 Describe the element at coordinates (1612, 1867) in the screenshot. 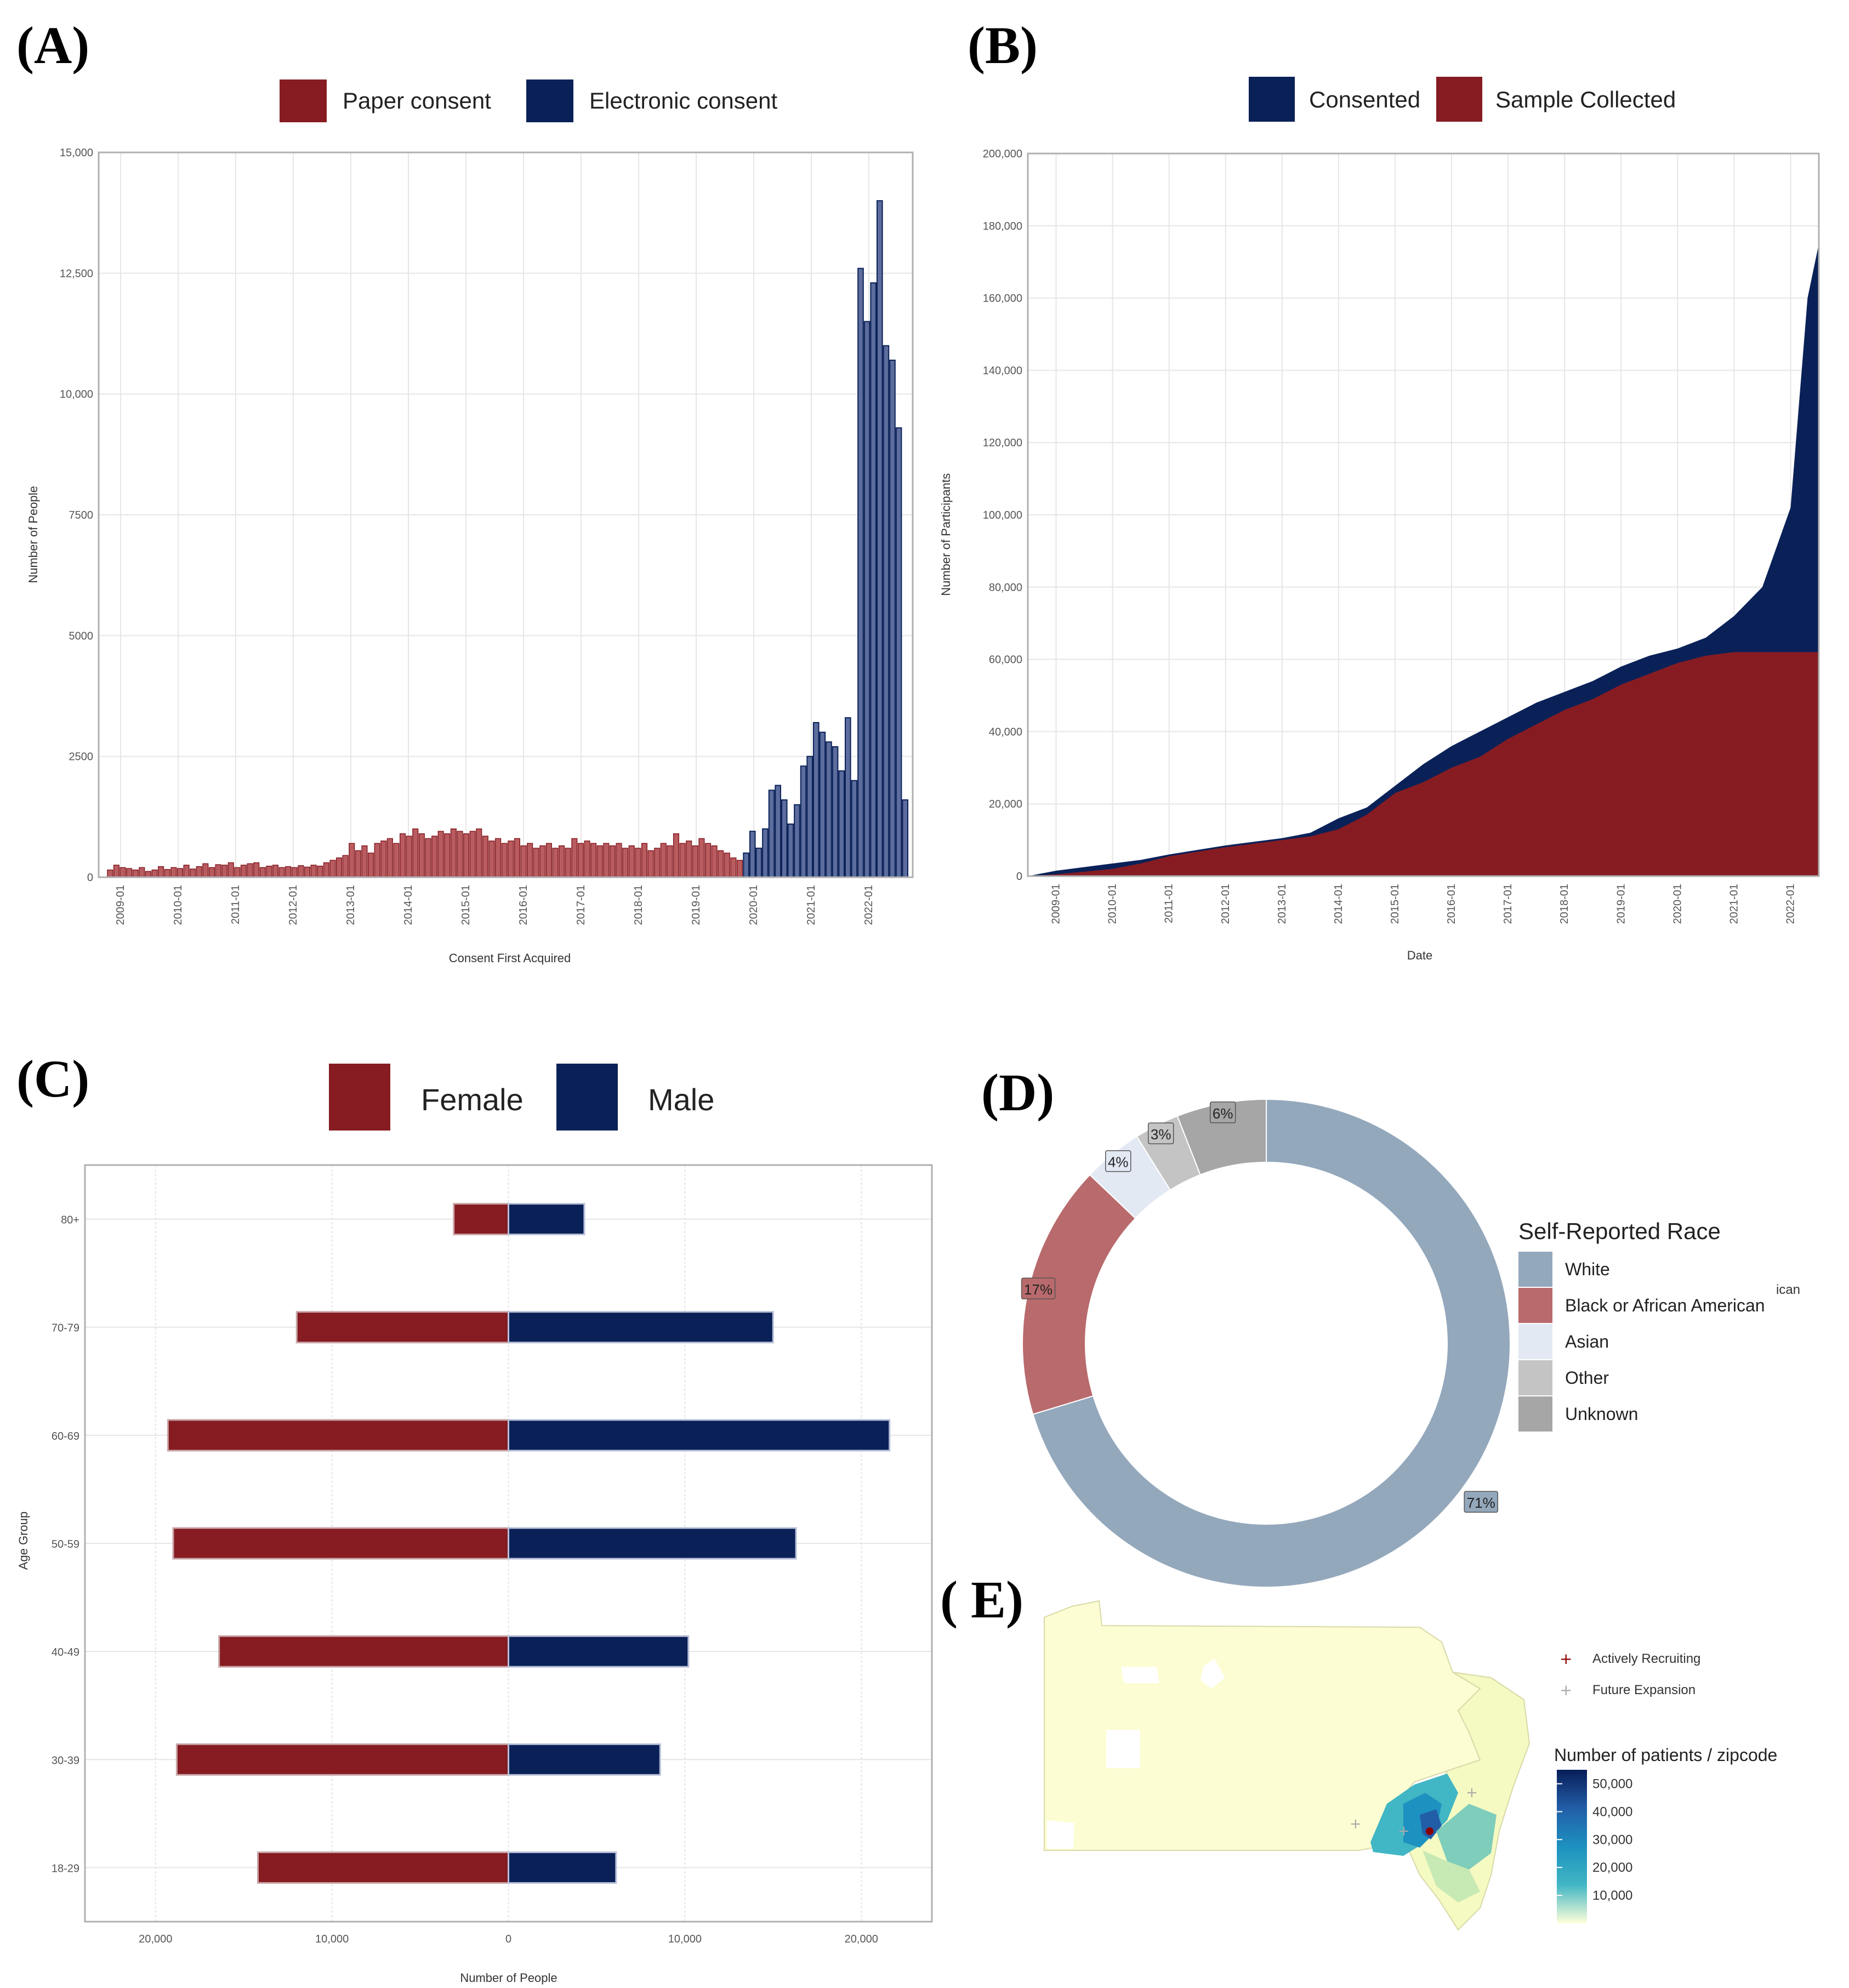

I see `colorbar-tick-label: 20,000` at that location.